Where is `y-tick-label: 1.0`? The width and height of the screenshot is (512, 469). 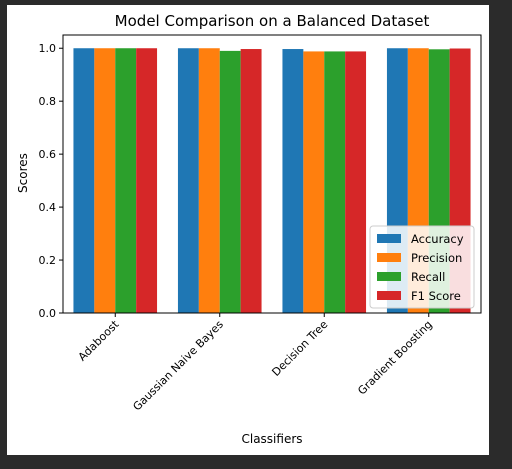 y-tick-label: 1.0 is located at coordinates (48, 48).